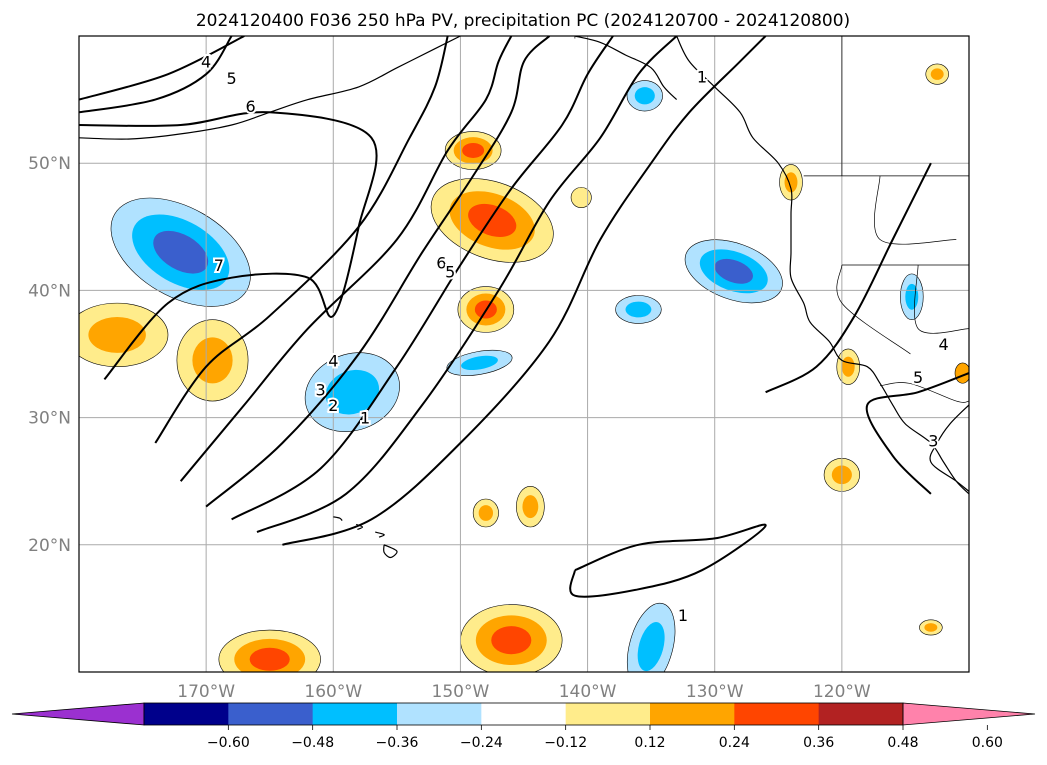  Describe the element at coordinates (78, 714) in the screenshot. I see `colorbar-extend-low` at that location.